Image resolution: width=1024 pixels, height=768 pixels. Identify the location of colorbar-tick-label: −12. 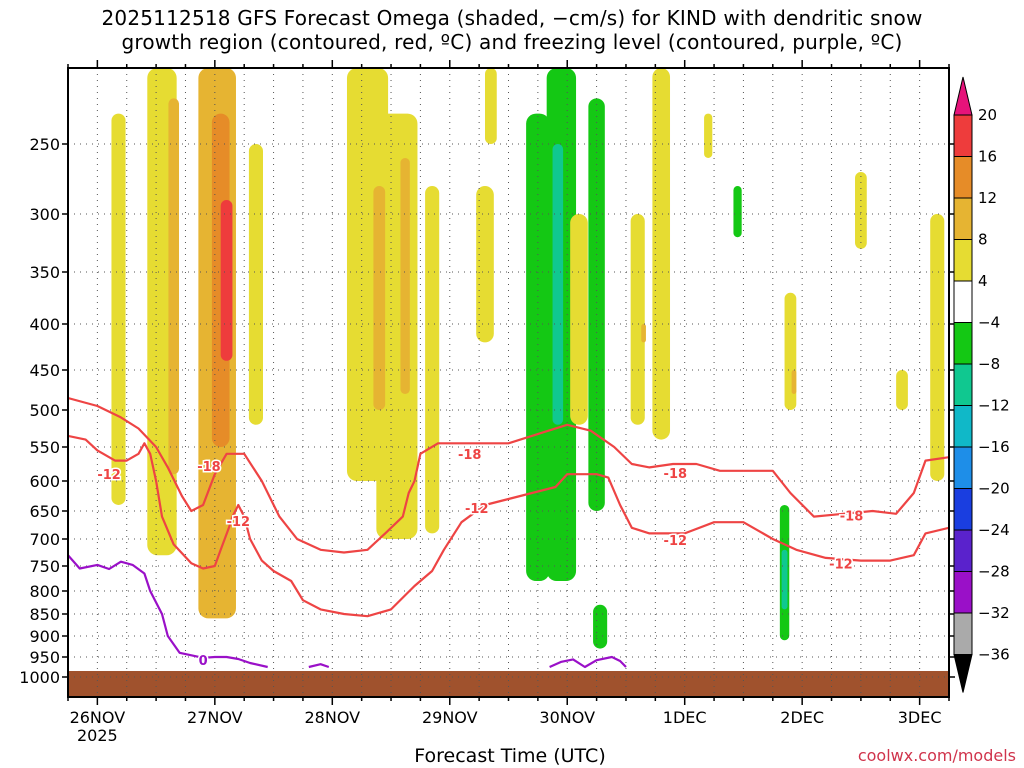
(994, 406).